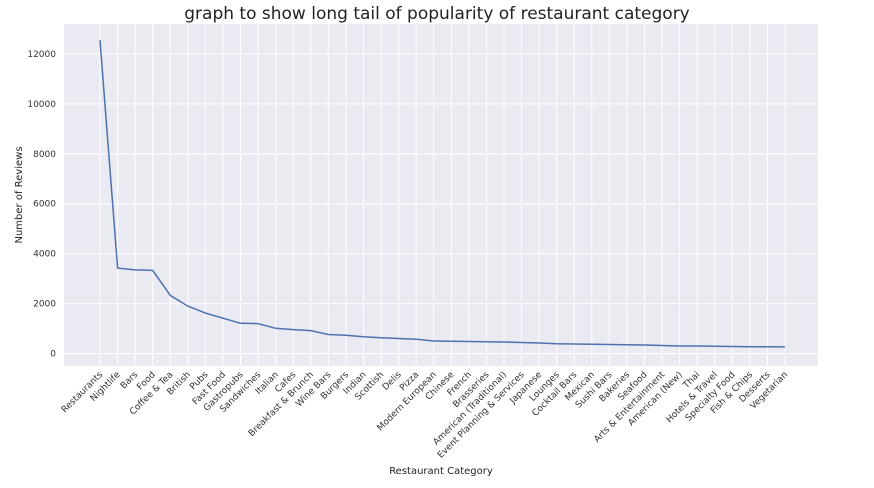 This screenshot has width=874, height=488. Describe the element at coordinates (19, 194) in the screenshot. I see `y-axis-label: Number of Reviews` at that location.